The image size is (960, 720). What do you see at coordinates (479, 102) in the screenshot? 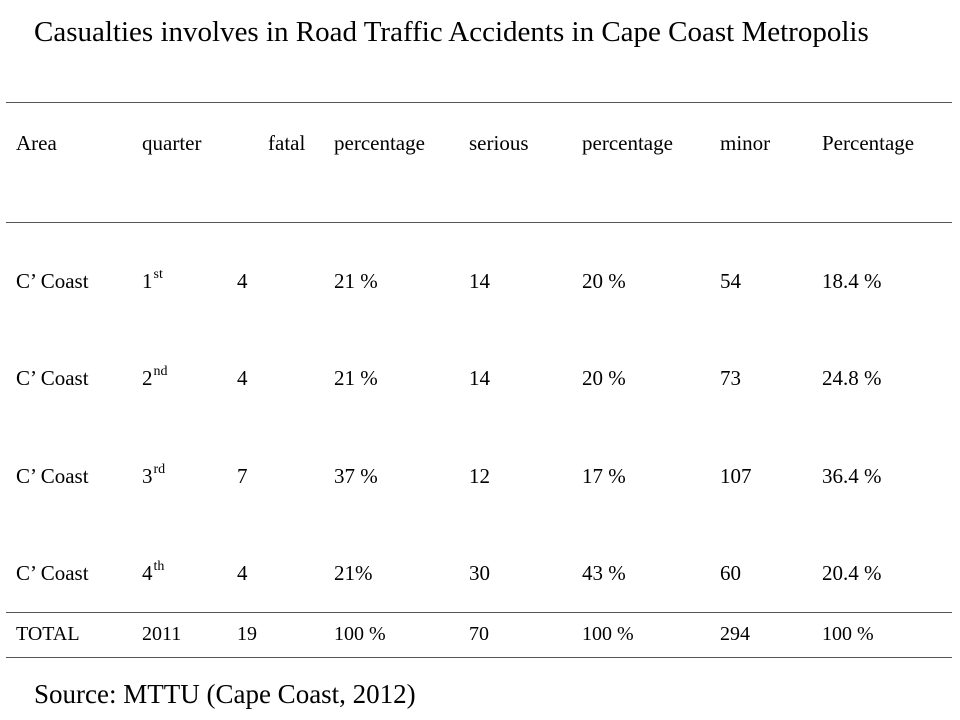
I see `top-rule` at bounding box center [479, 102].